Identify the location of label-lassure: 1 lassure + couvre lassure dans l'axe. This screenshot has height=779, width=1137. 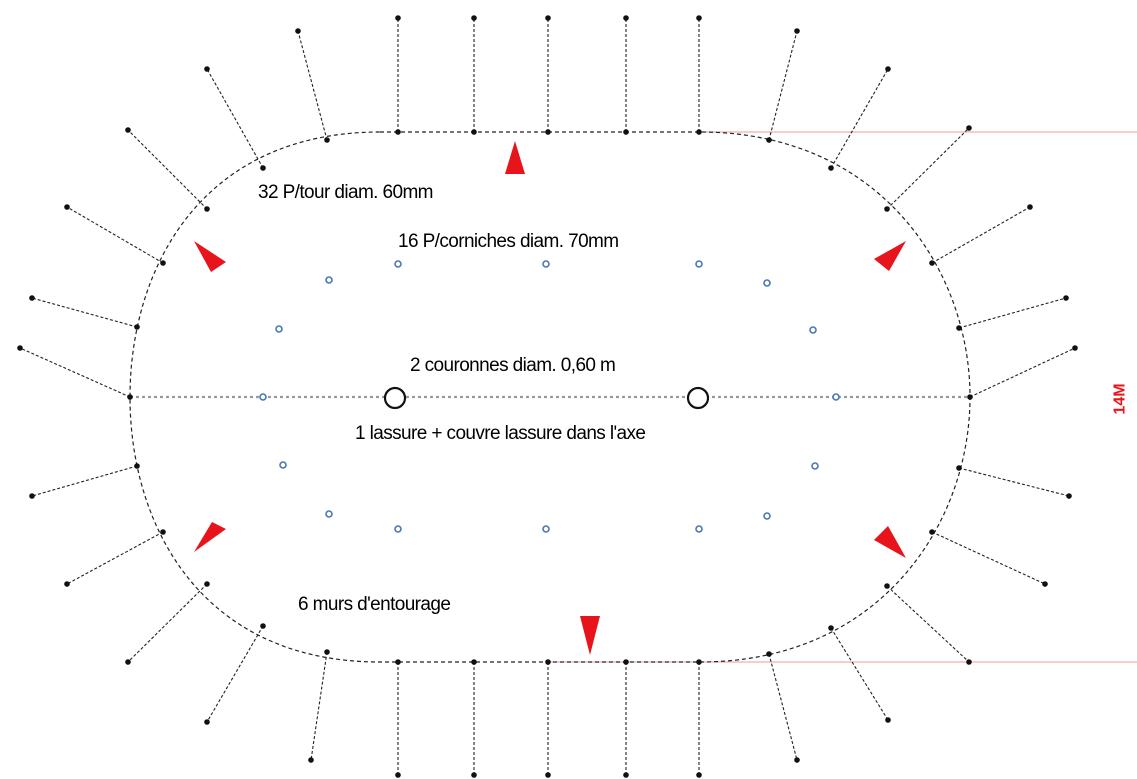
(500, 433).